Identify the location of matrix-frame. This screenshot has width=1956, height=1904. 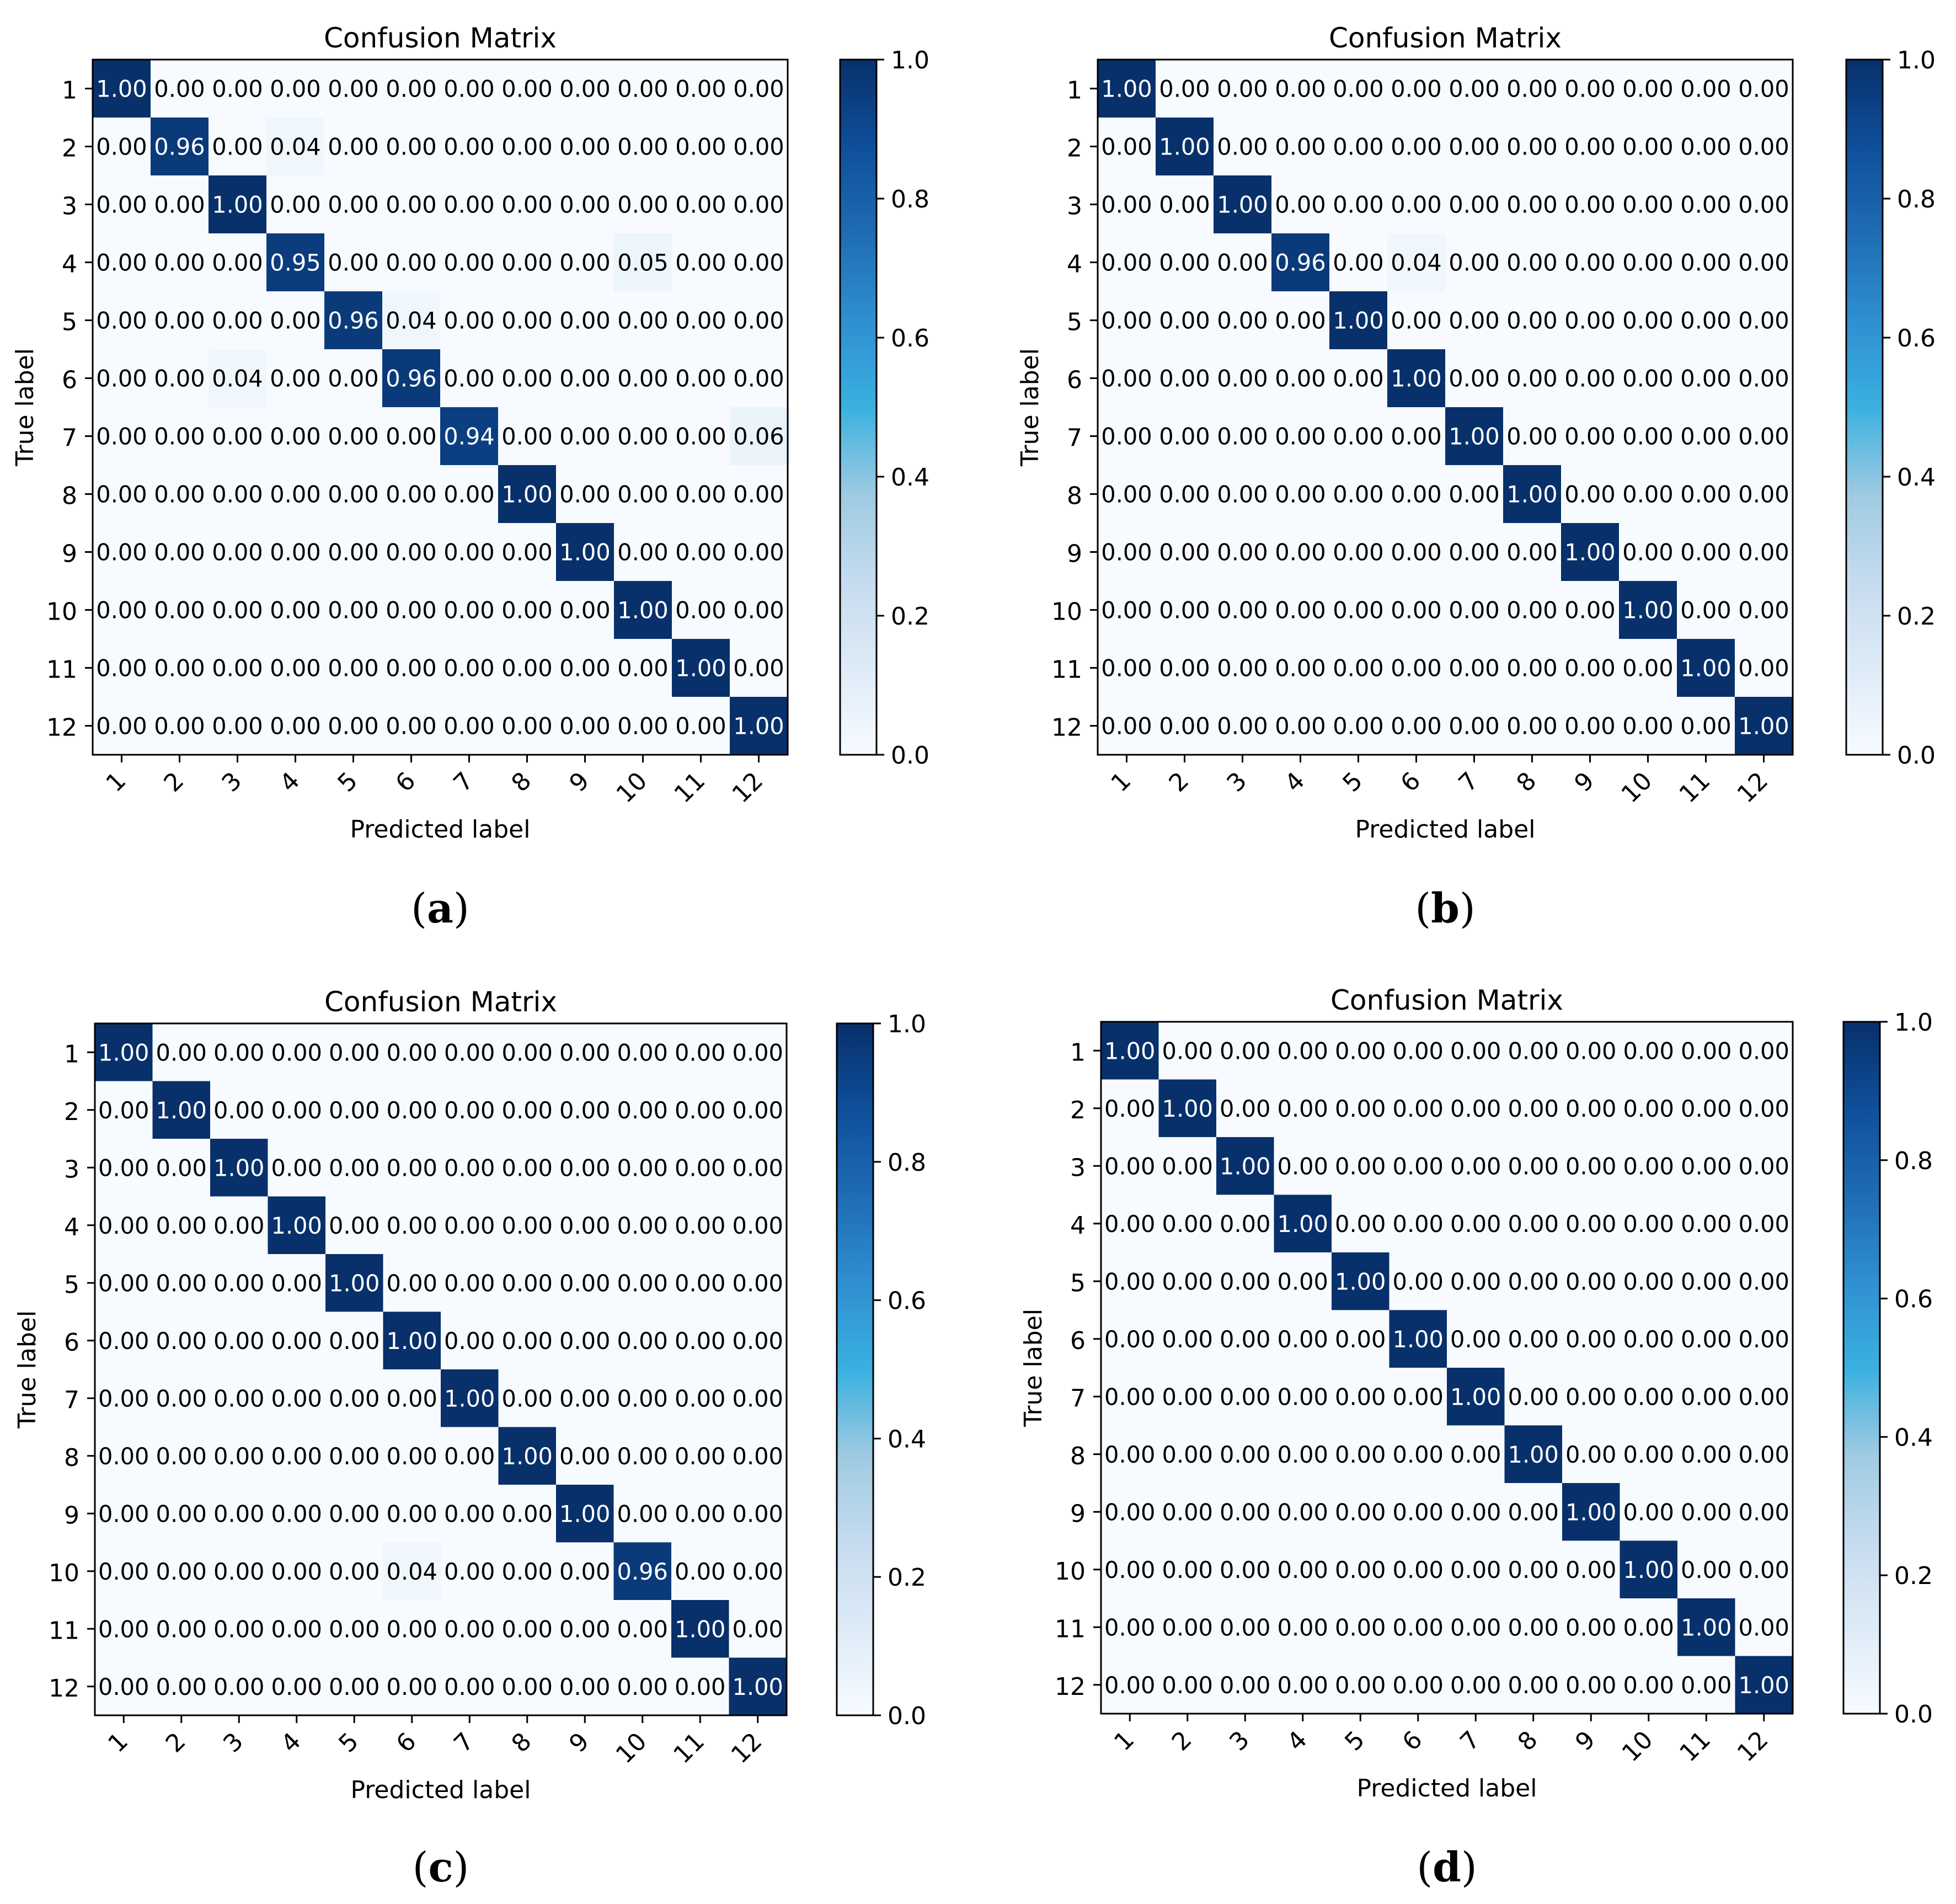
(440, 407).